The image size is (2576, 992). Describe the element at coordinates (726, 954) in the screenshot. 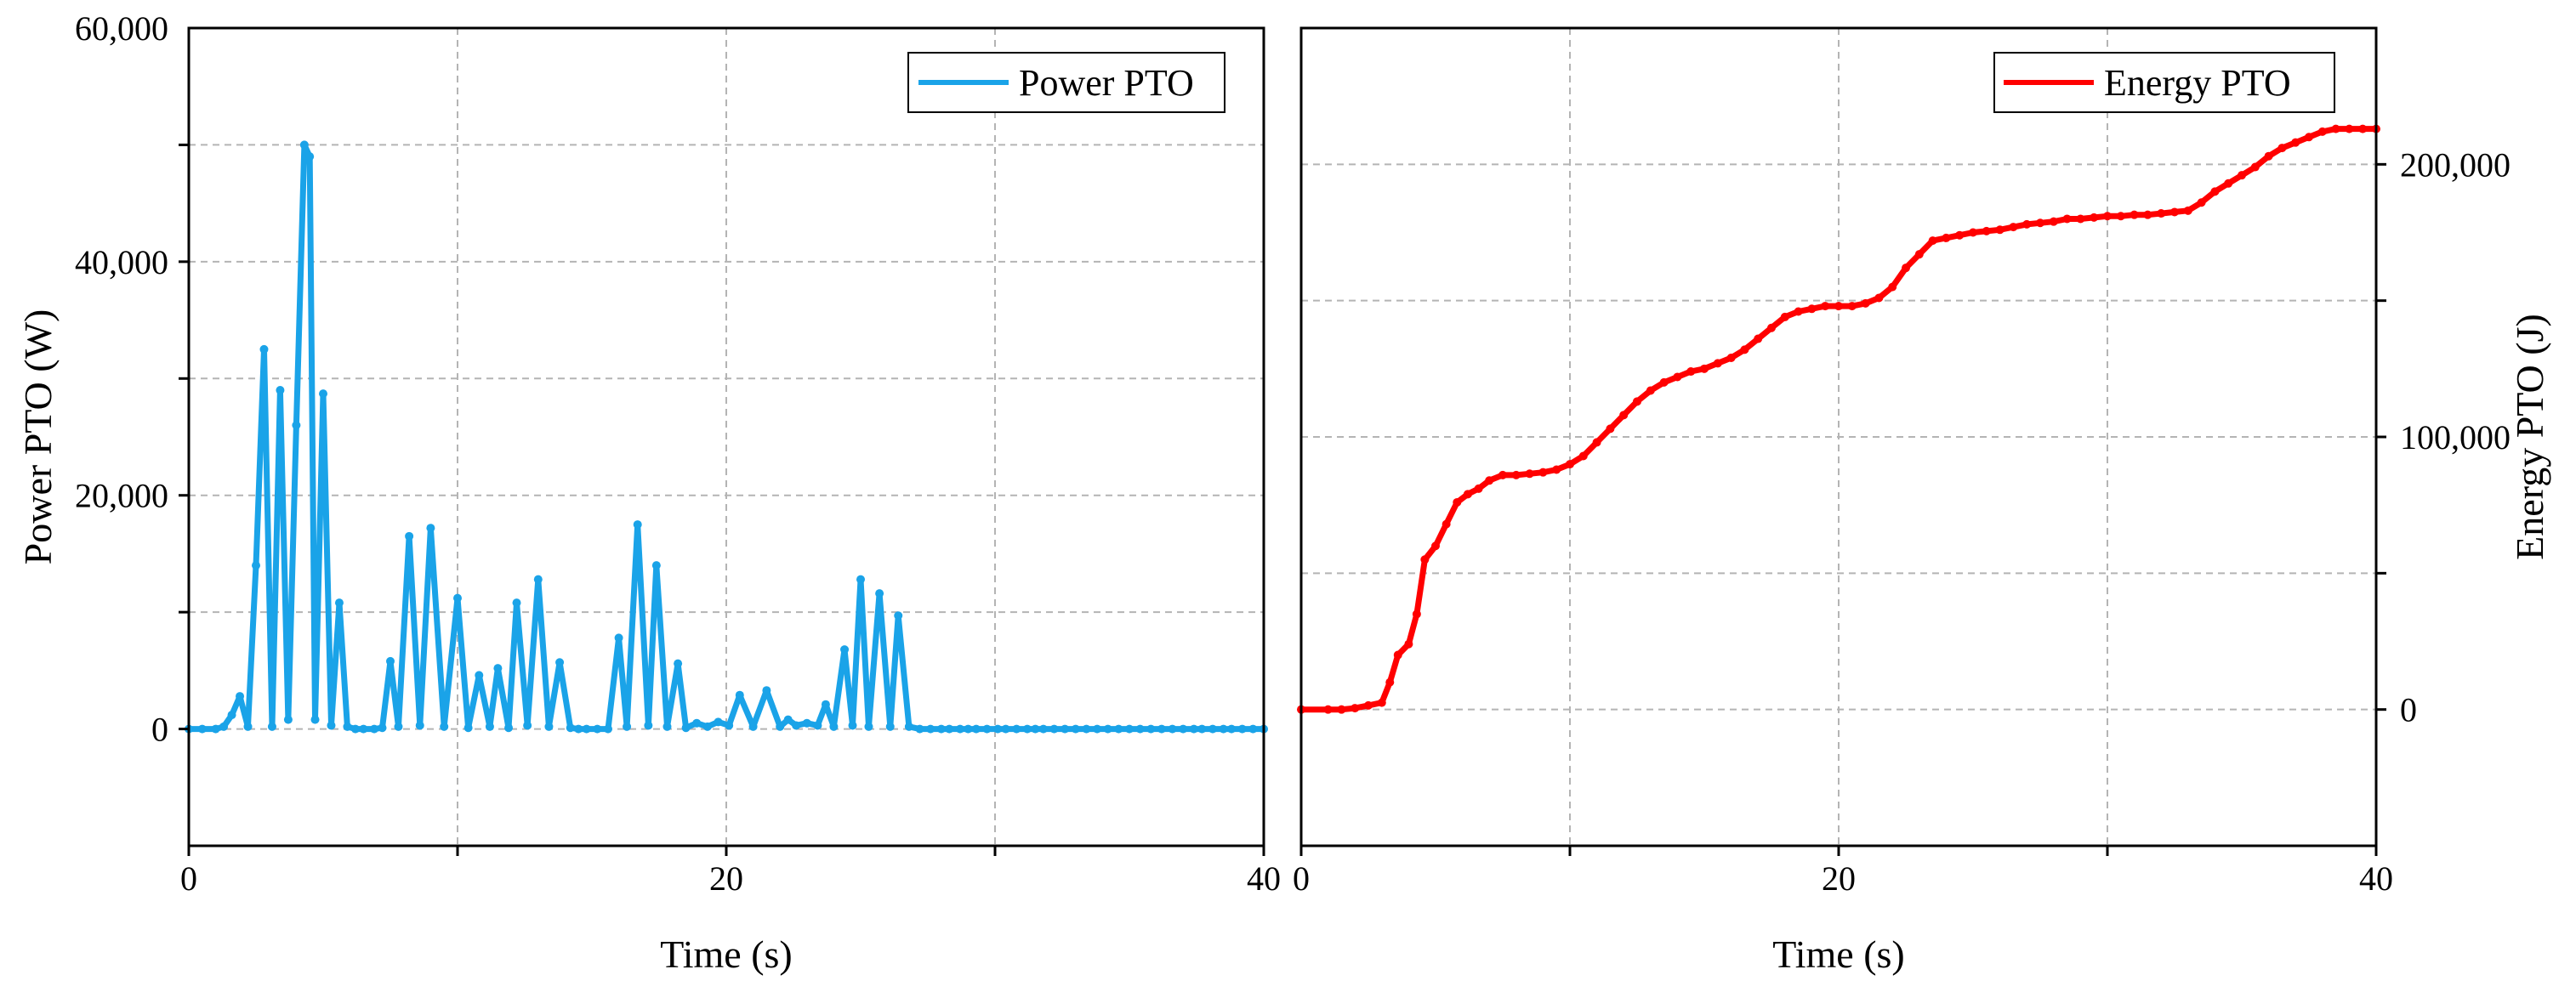

I see `power-chart-x-axis-title: Time (s)` at that location.